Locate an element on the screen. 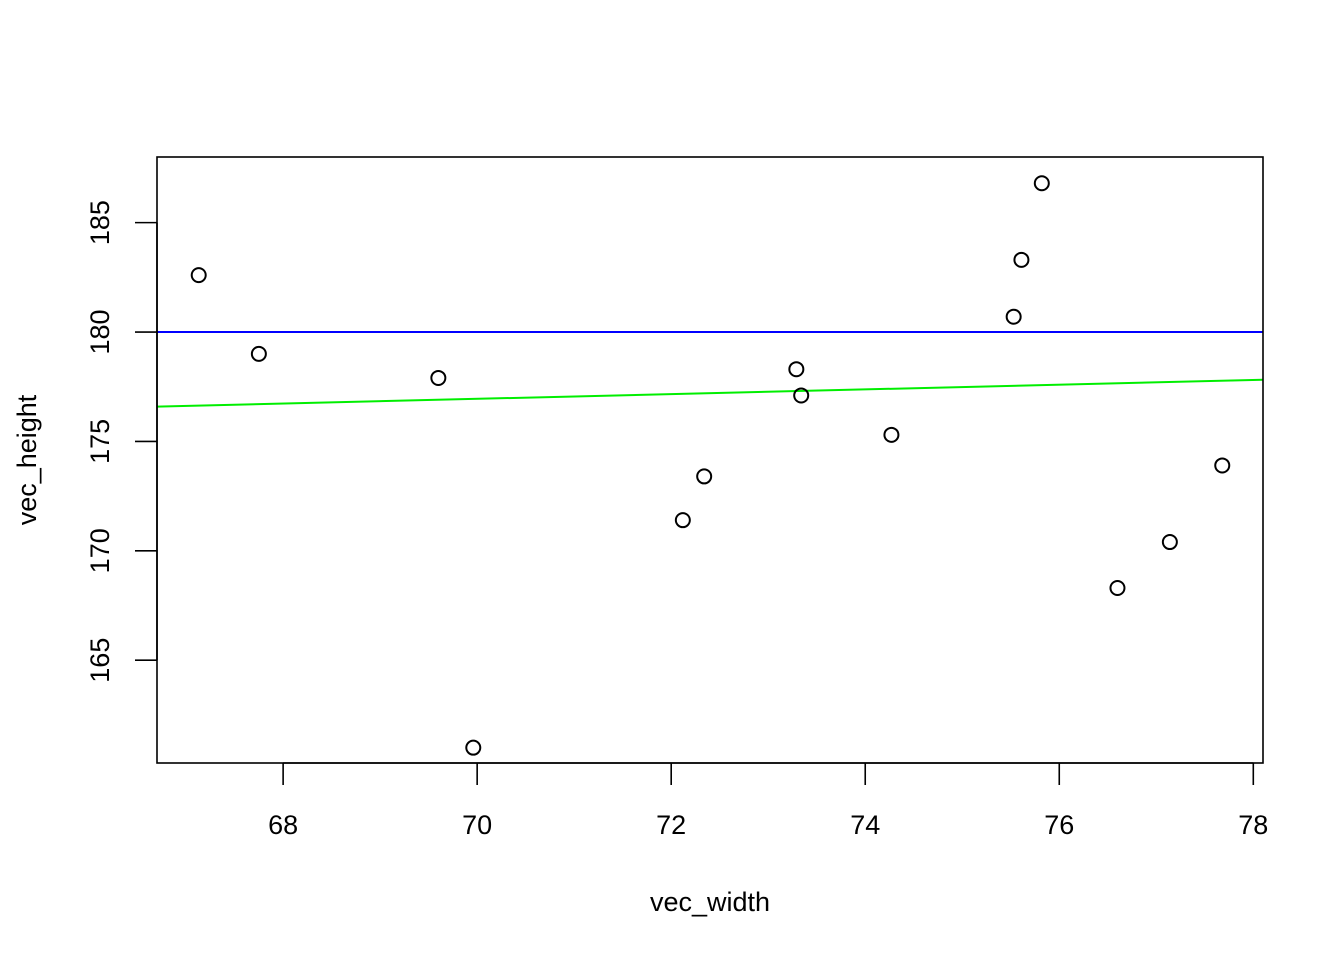 This screenshot has height=960, width=1344. y-tick-label: 180 is located at coordinates (100, 331).